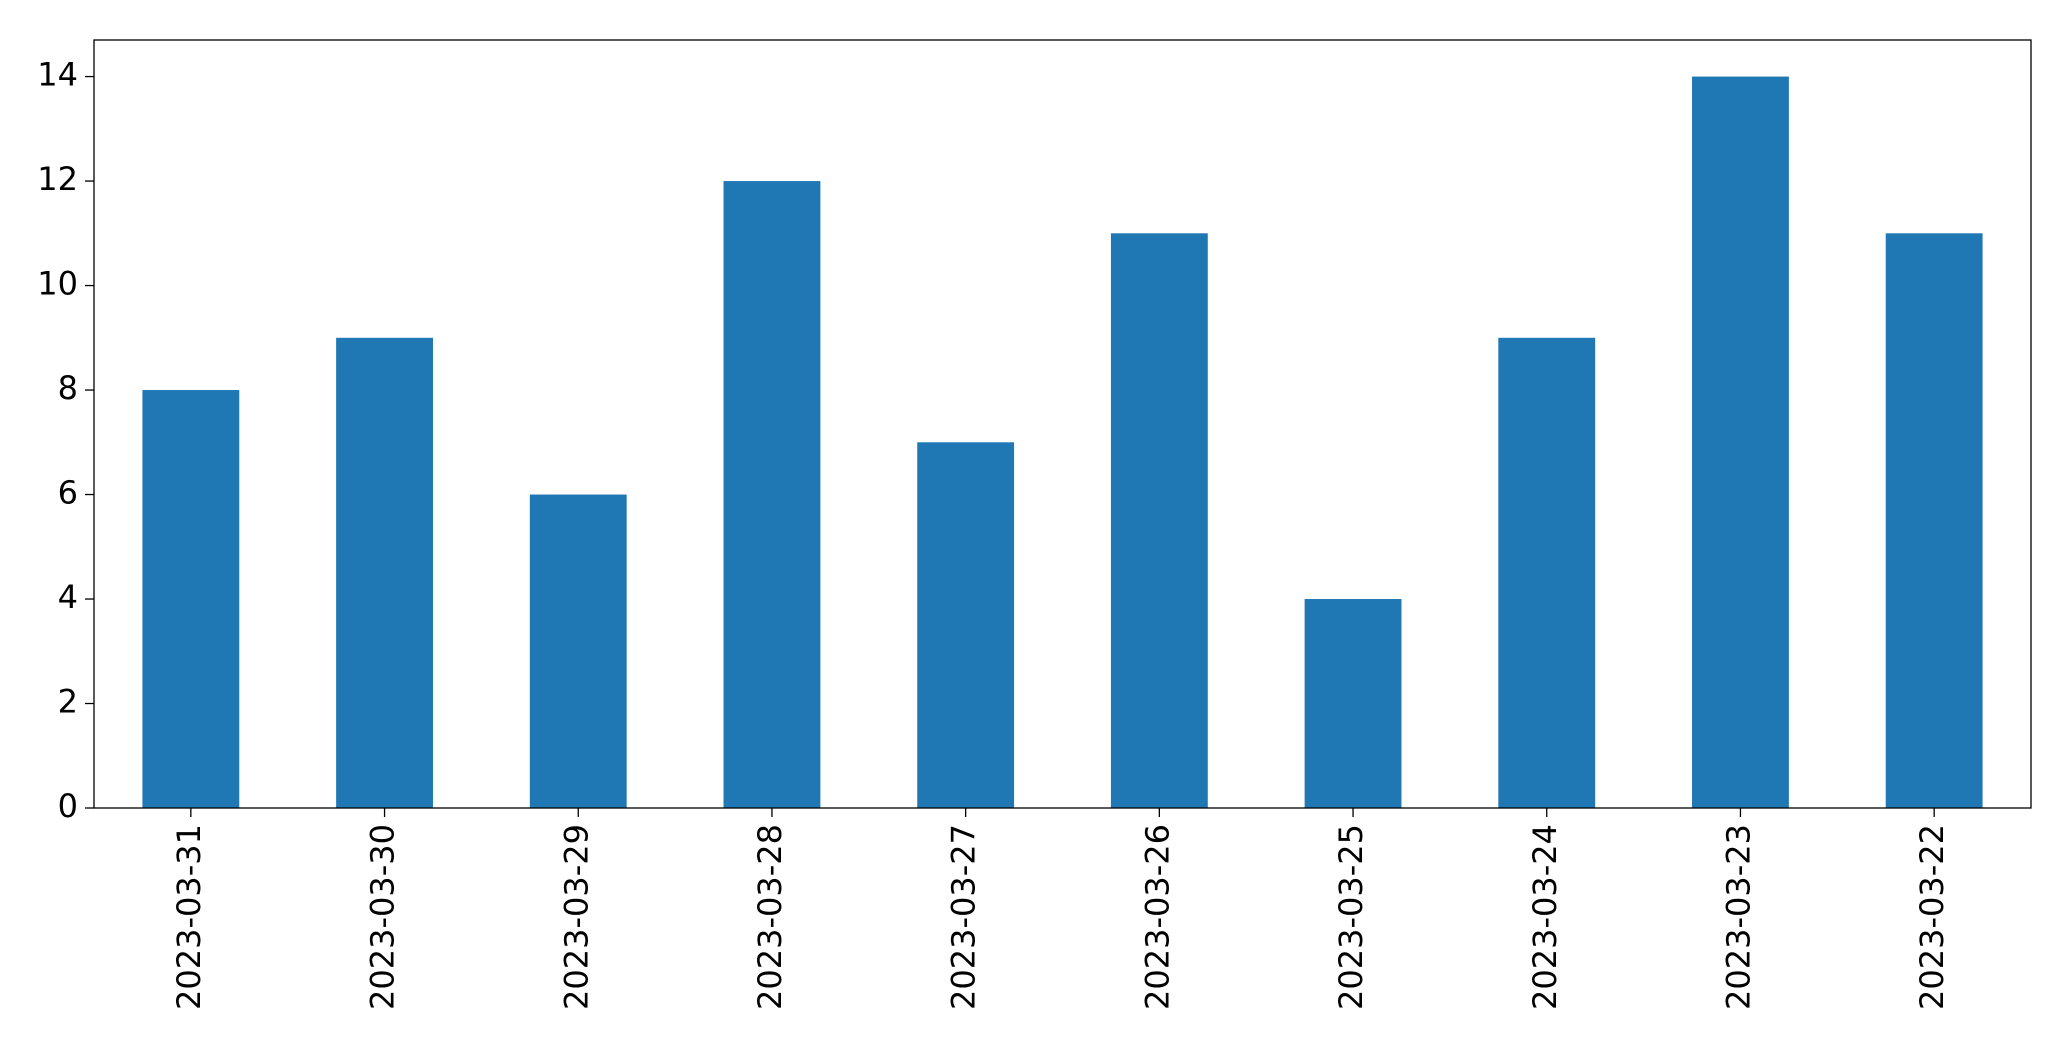  I want to click on y-tick-label: 4, so click(68, 597).